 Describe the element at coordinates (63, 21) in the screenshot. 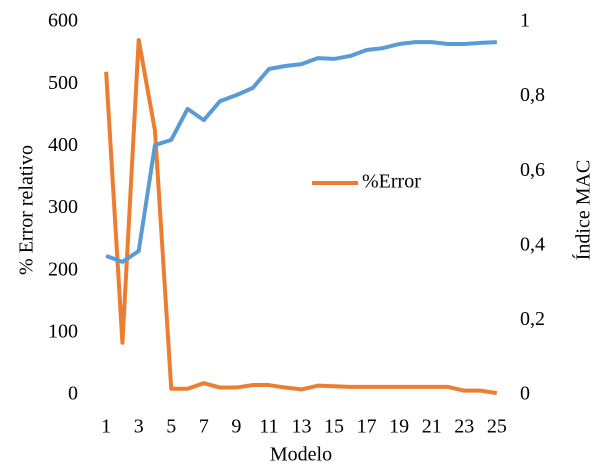

I see `y-tick-label: 600` at that location.